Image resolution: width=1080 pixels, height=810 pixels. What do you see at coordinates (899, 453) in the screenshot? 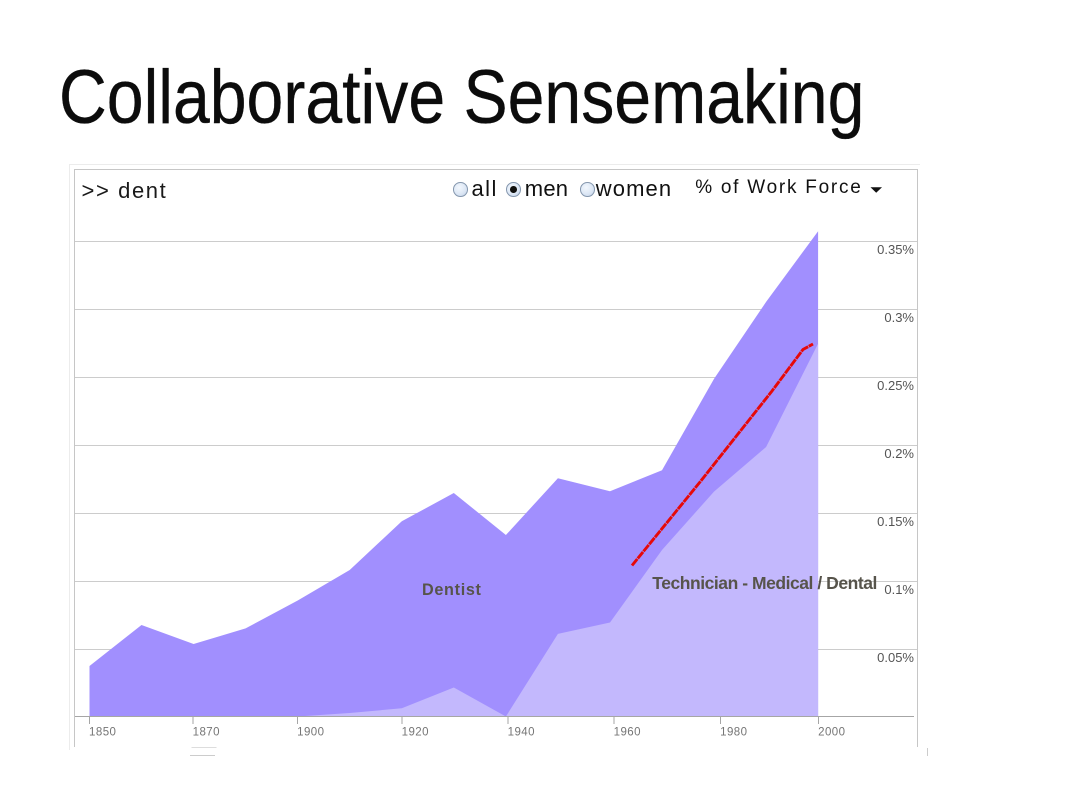
I see `svg-text: 0.2%` at bounding box center [899, 453].